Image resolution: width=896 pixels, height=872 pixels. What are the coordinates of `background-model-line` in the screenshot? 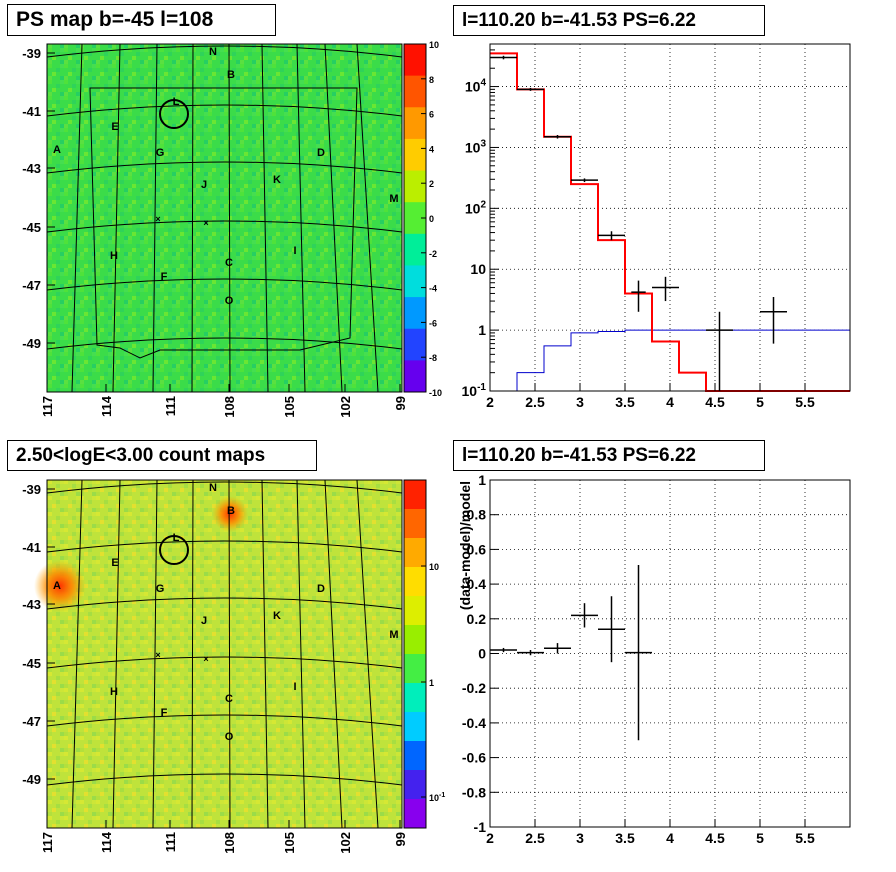 It's located at (683, 360).